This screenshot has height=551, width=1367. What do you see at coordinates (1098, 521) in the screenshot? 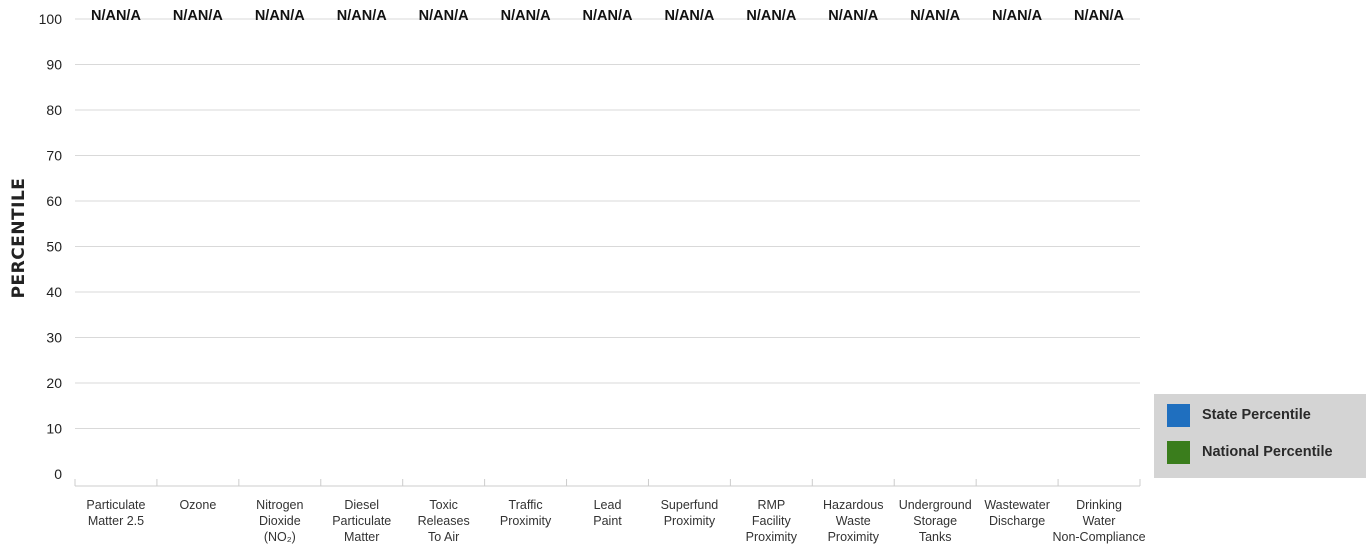
I see `x-tick-label: Drinking Water Non-Compliance` at bounding box center [1098, 521].